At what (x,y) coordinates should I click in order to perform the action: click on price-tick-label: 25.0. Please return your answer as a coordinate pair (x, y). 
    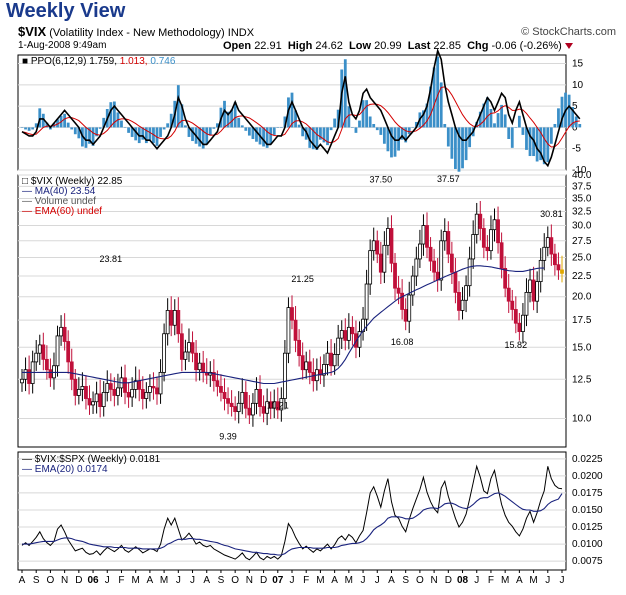
    Looking at the image, I should click on (582, 258).